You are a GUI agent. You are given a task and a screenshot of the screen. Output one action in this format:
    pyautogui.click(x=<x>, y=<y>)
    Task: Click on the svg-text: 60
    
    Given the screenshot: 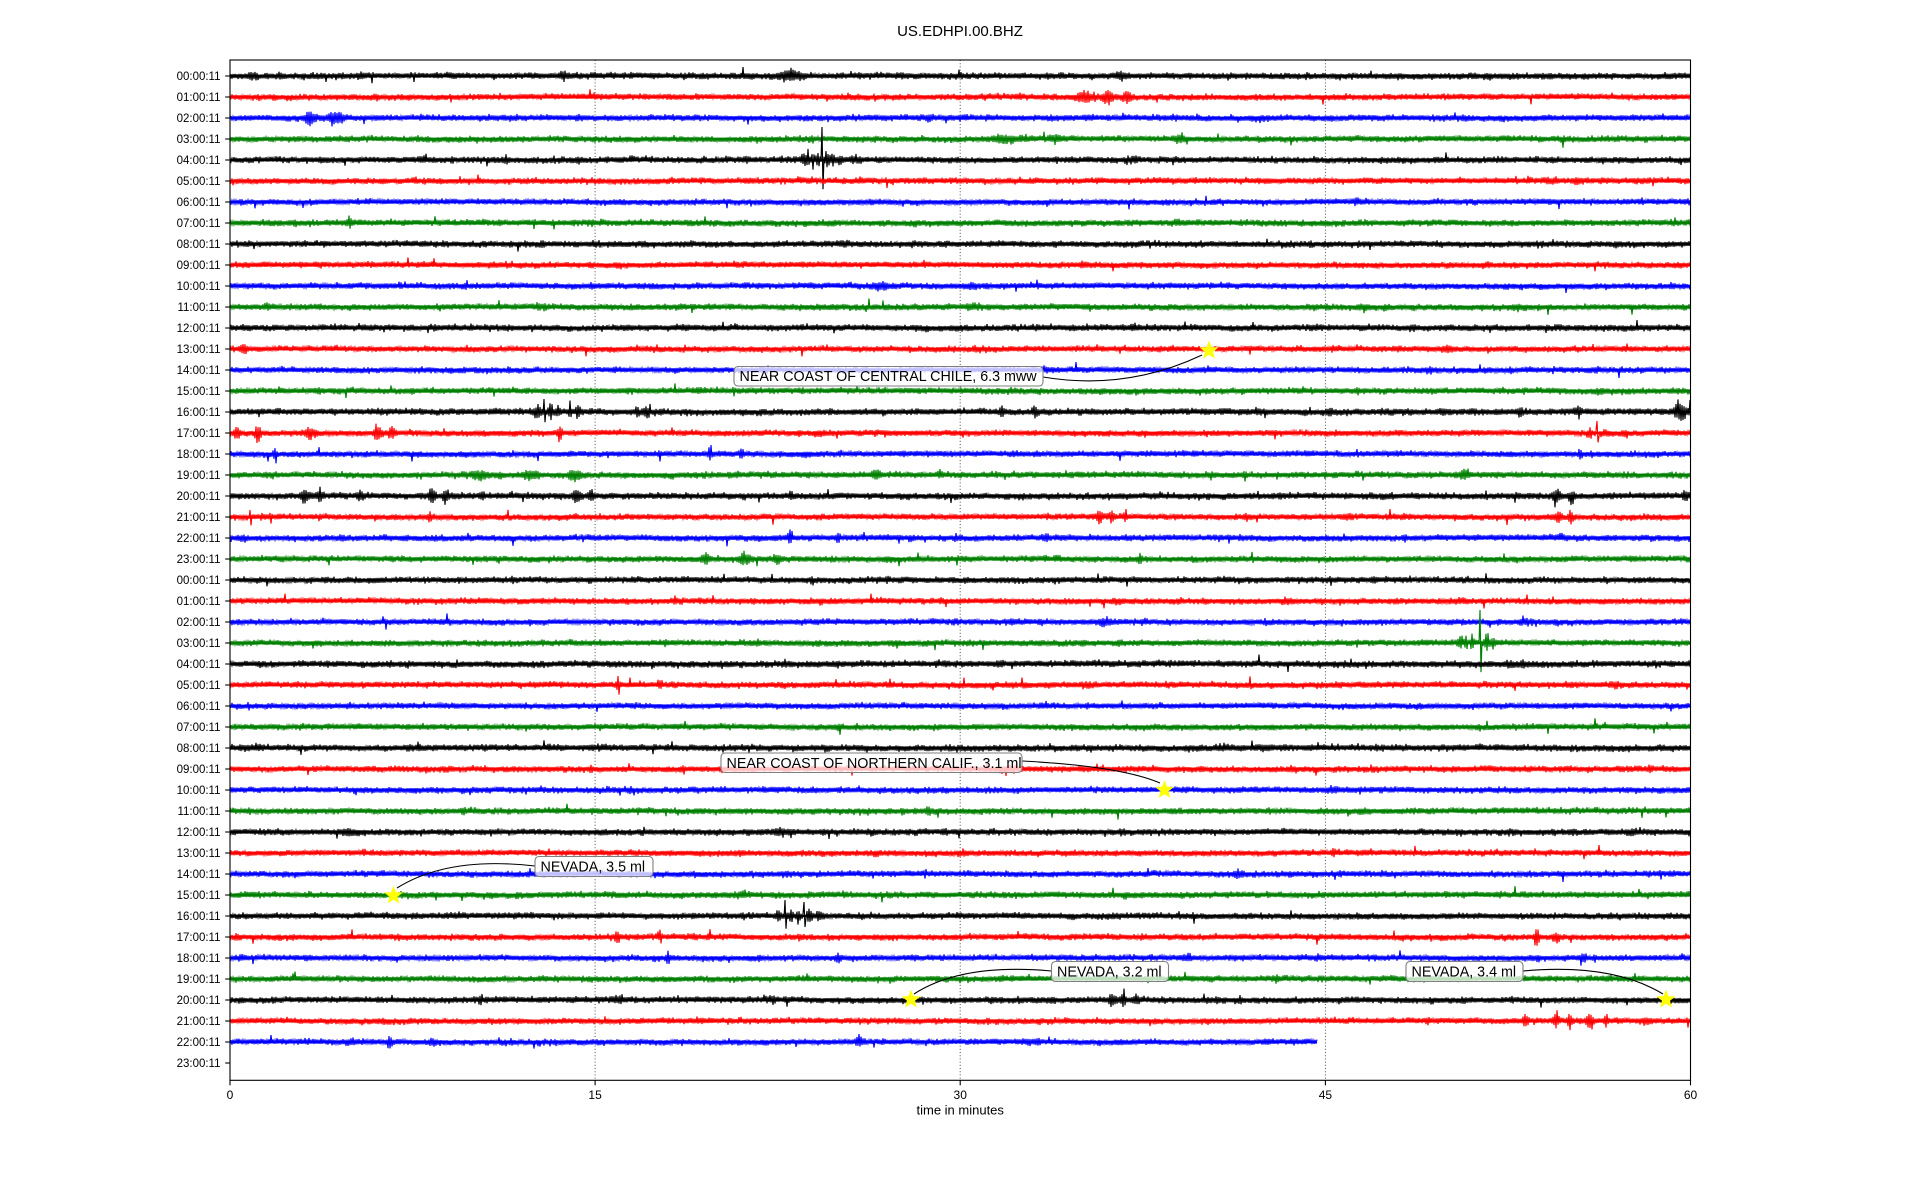 What is the action you would take?
    pyautogui.click(x=1691, y=1095)
    